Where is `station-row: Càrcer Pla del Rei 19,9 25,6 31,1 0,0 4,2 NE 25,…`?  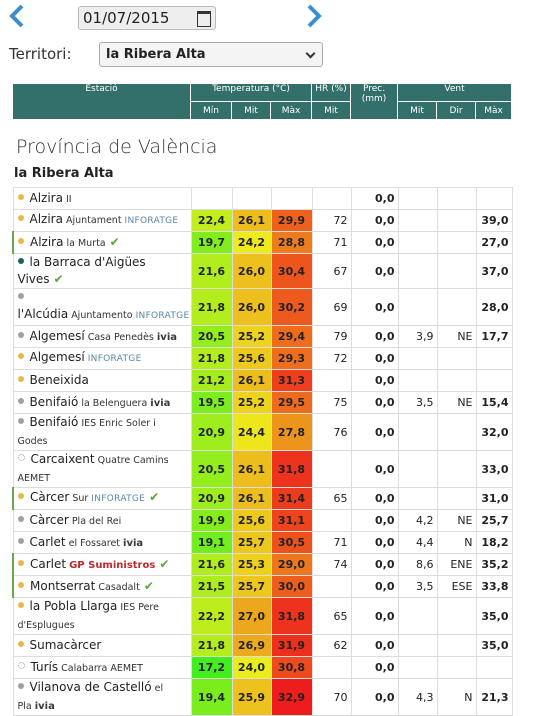
station-row: Càrcer Pla del Rei 19,9 25,6 31,1 0,0 4,2 NE 25,… is located at coordinates (262, 520).